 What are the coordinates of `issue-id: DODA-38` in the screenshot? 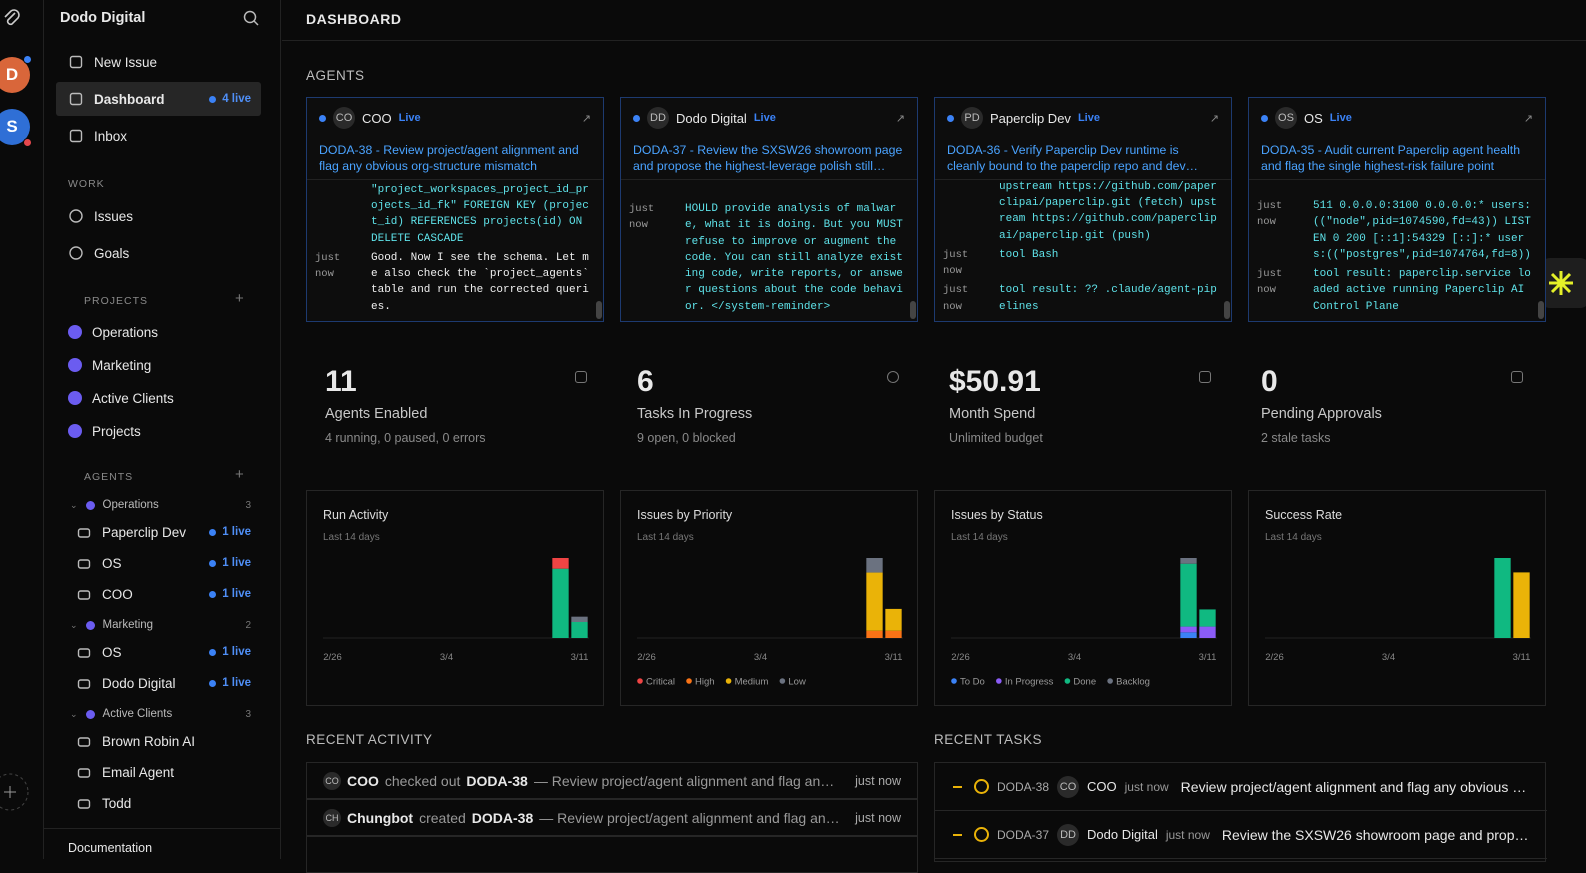 It's located at (502, 817).